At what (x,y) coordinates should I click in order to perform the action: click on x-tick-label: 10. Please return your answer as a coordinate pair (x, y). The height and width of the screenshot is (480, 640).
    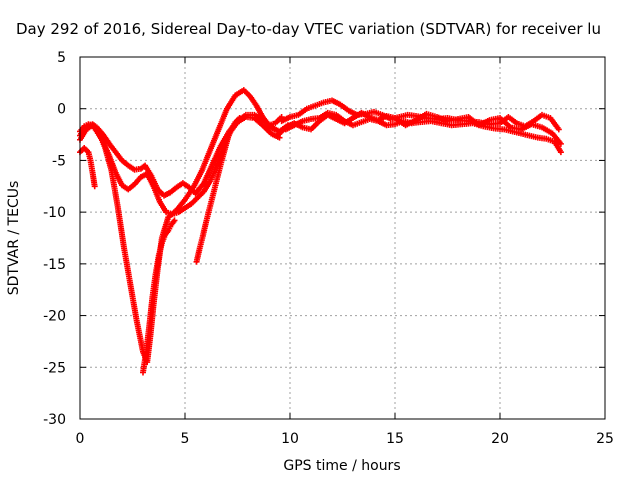
    Looking at the image, I should click on (290, 439).